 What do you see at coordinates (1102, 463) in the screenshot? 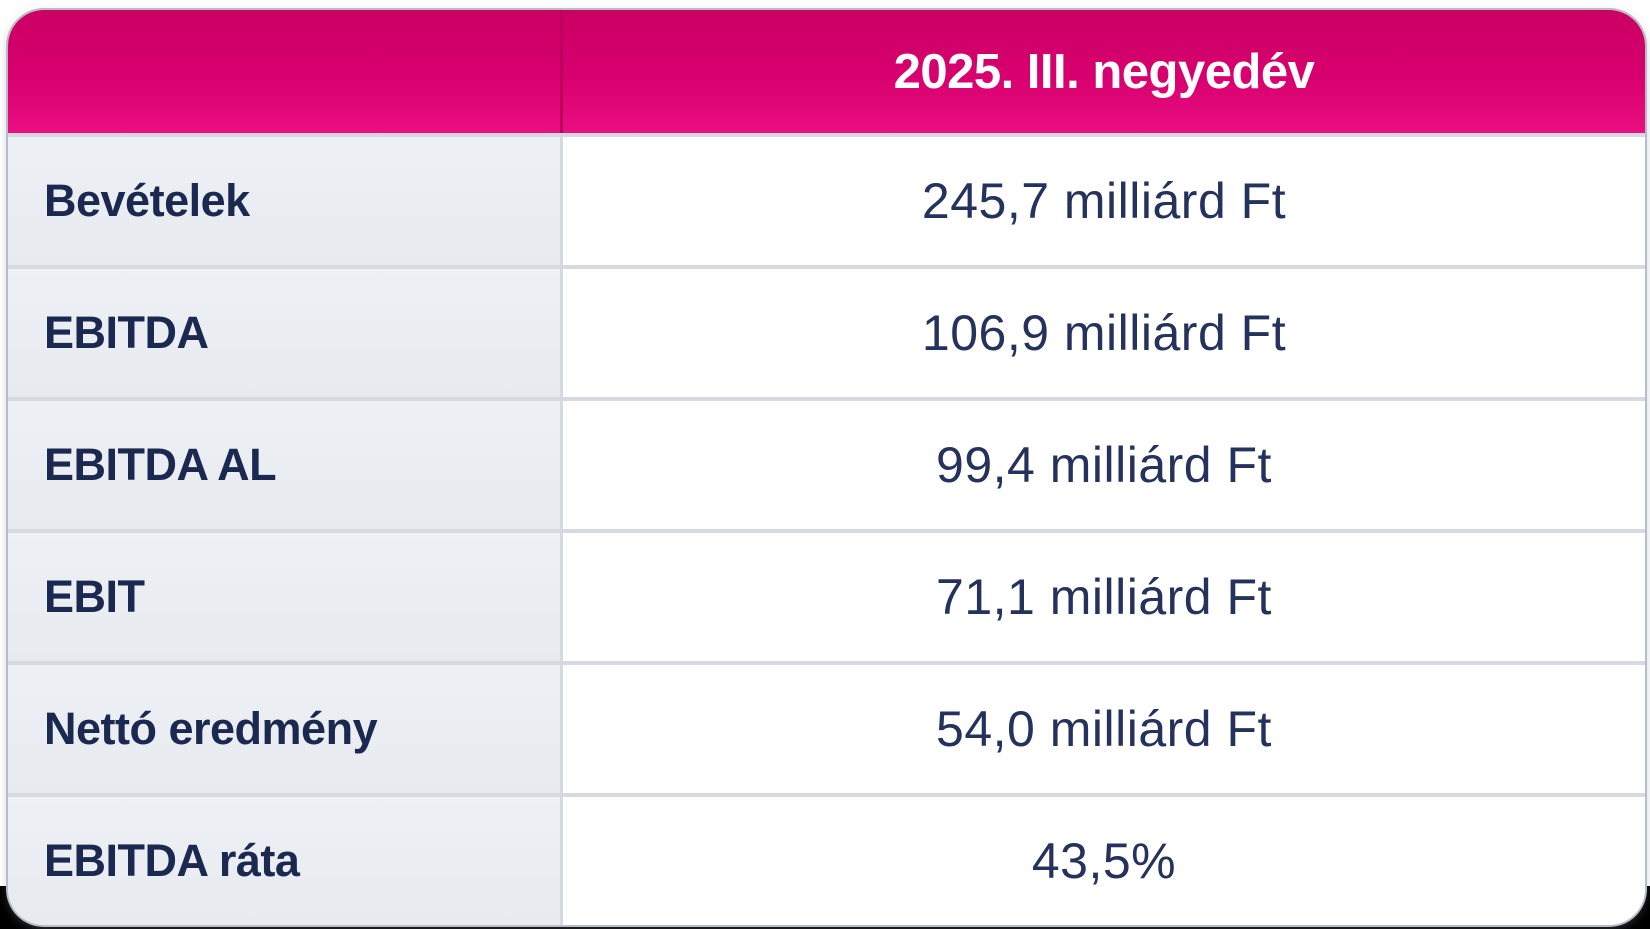
I see `row-value-ebitda-al: 99,4 milliárd Ft` at bounding box center [1102, 463].